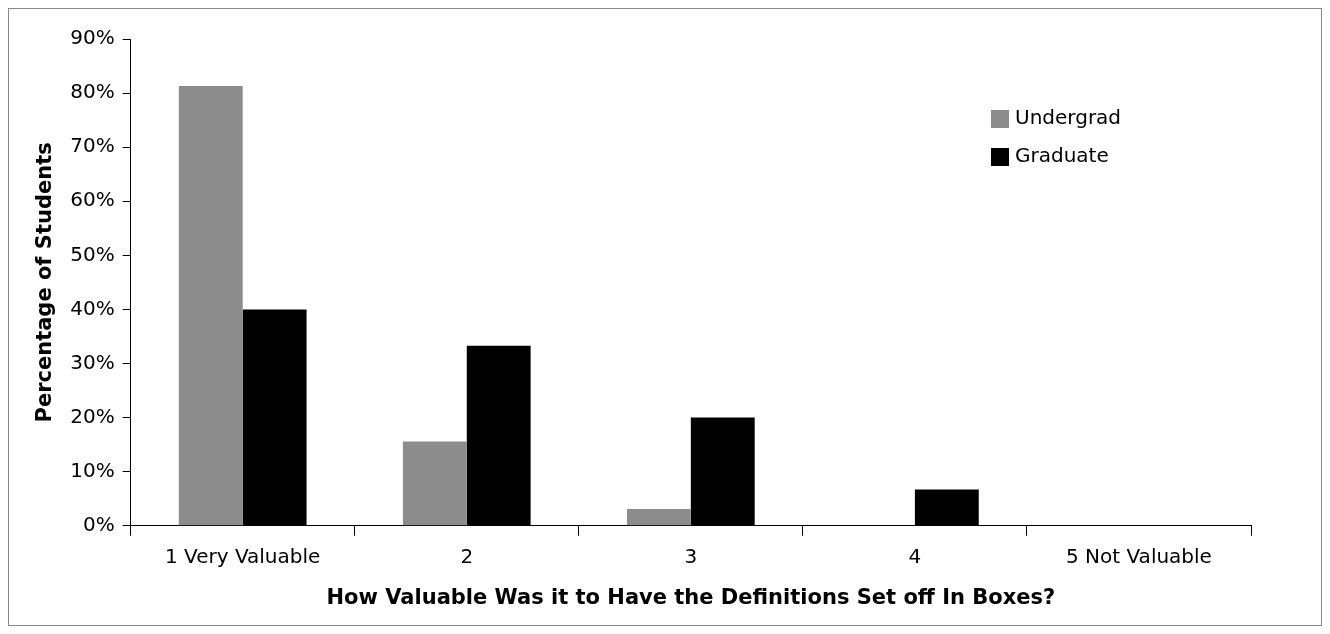 The width and height of the screenshot is (1330, 634). What do you see at coordinates (92, 307) in the screenshot?
I see `y-tick-label: 40%` at bounding box center [92, 307].